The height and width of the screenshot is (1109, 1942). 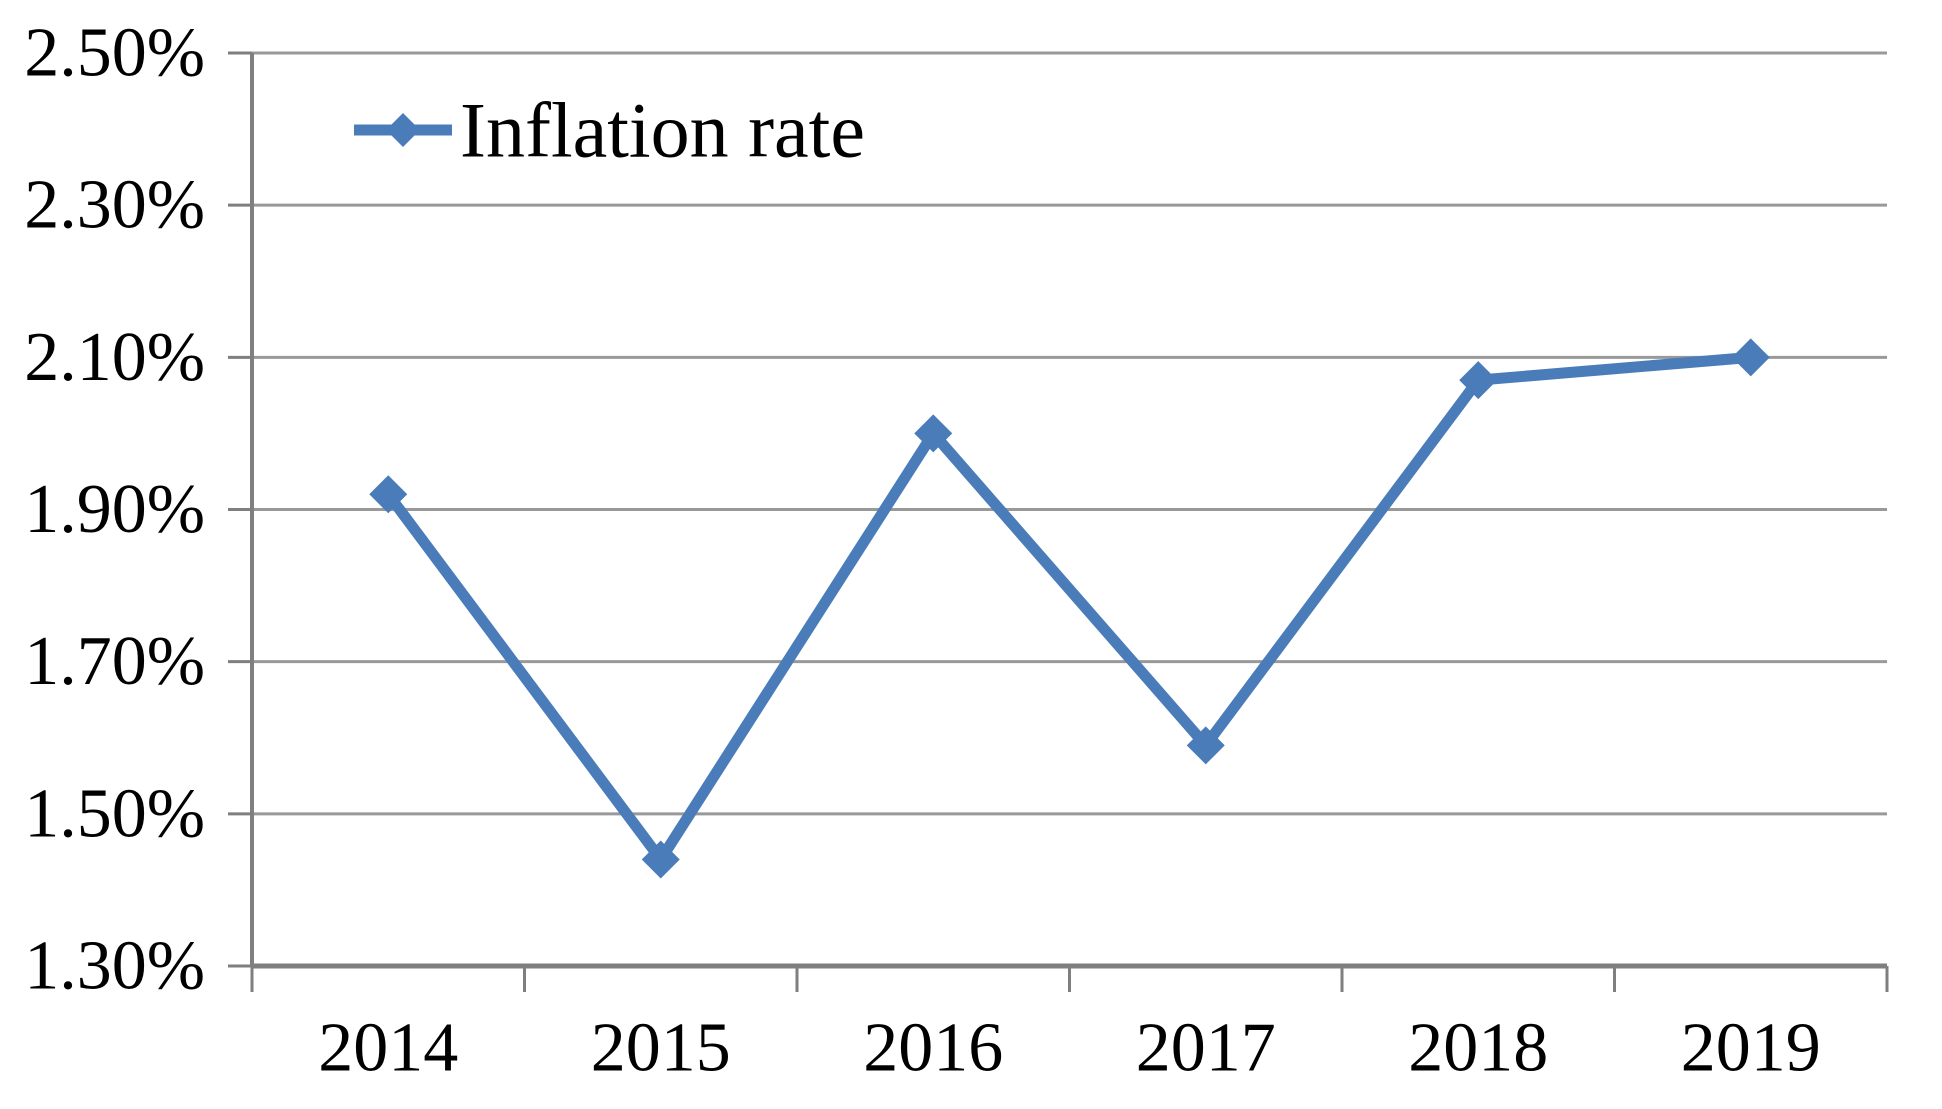 What do you see at coordinates (661, 1048) in the screenshot?
I see `x-tick-label: 2015` at bounding box center [661, 1048].